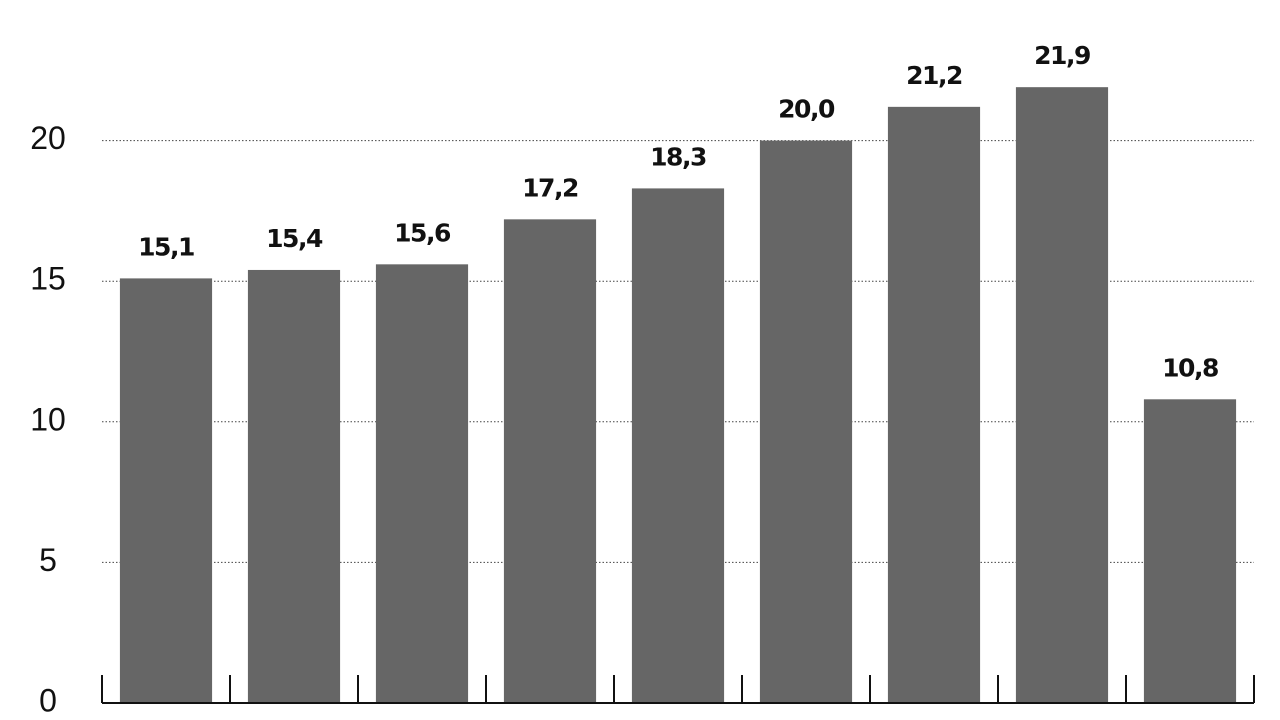 This screenshot has width=1280, height=720. Describe the element at coordinates (48, 700) in the screenshot. I see `y-tick-label: 0` at that location.